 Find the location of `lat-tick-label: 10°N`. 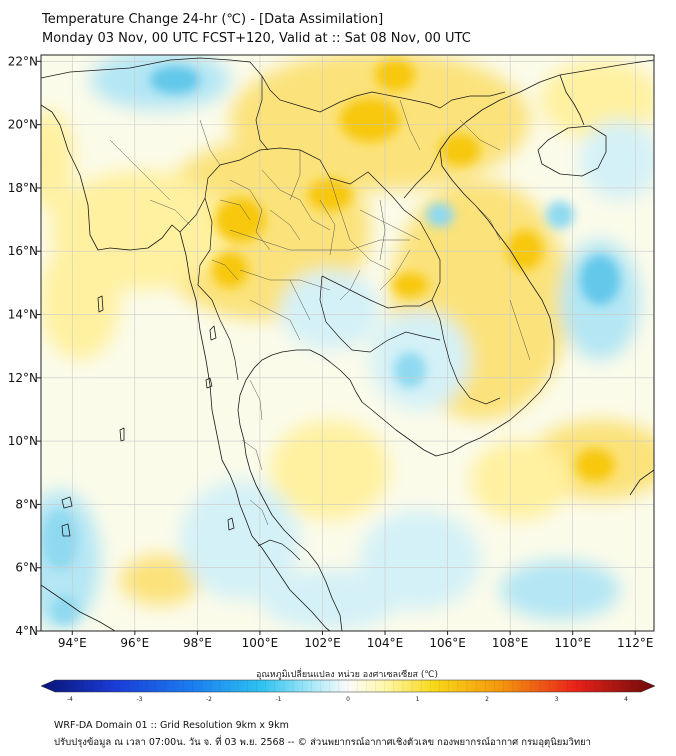

lat-tick-label: 10°N is located at coordinates (23, 441).